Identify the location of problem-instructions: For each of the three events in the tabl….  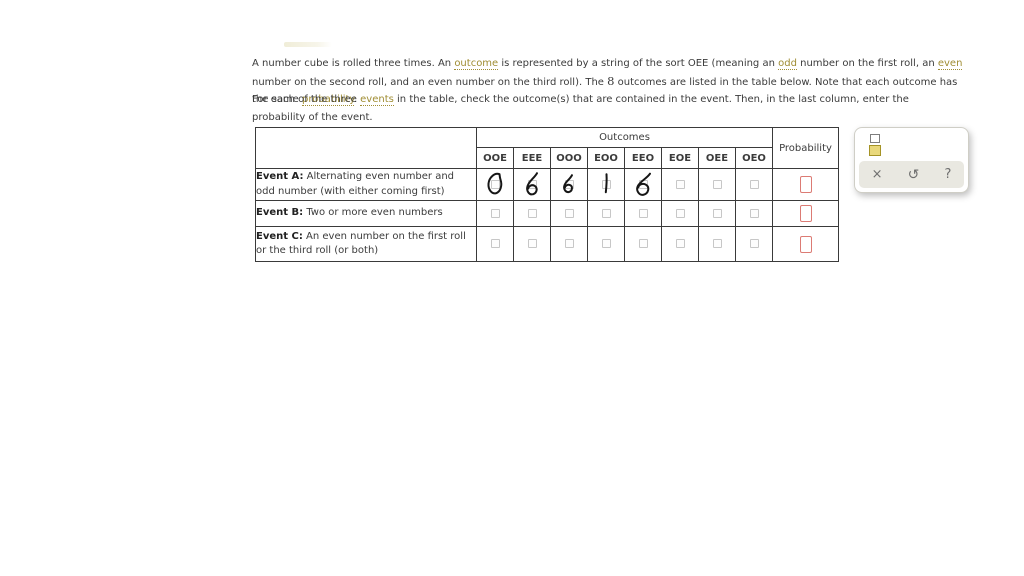
(608, 108).